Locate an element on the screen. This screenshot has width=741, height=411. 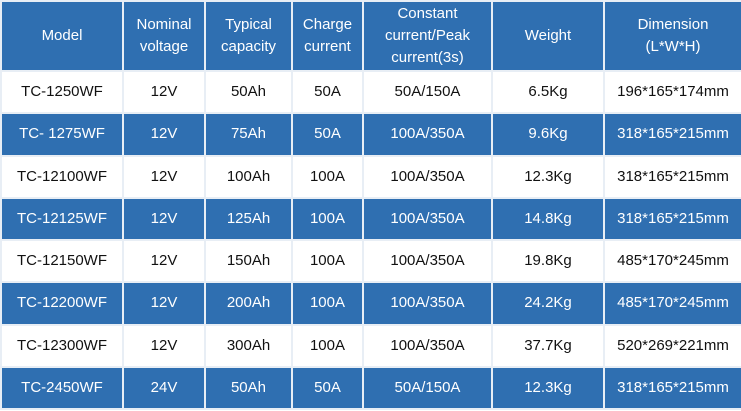
table-cell: 300Ah is located at coordinates (248, 345).